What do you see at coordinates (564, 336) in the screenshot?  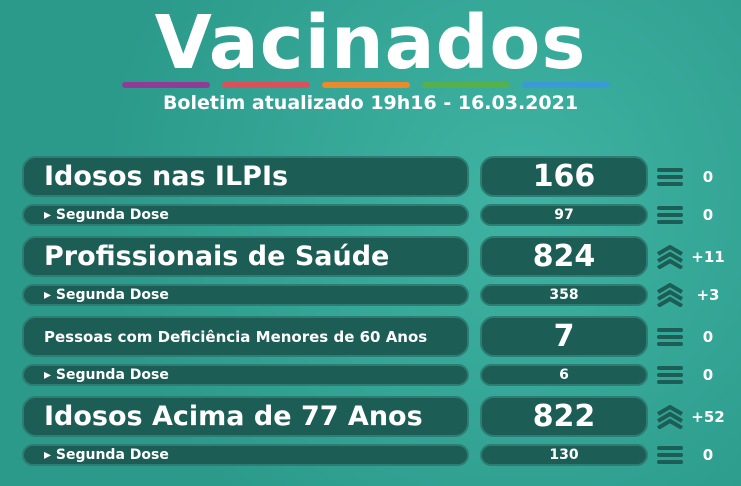 I see `row-value: 7` at bounding box center [564, 336].